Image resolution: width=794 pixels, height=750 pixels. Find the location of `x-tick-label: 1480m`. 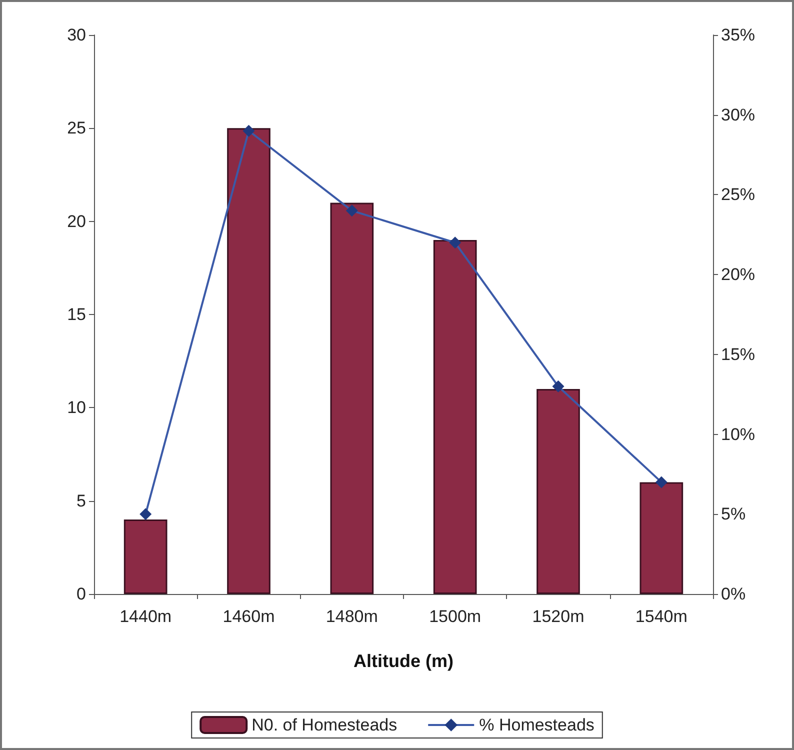

x-tick-label: 1480m is located at coordinates (352, 616).